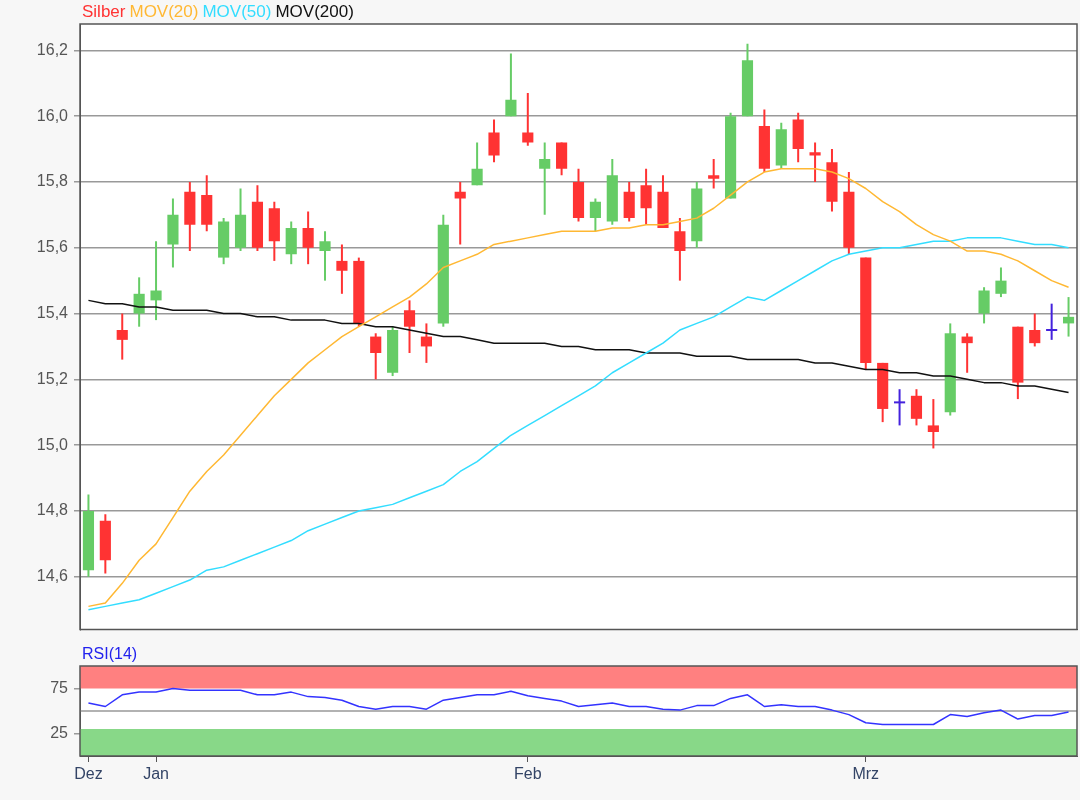 Image resolution: width=1080 pixels, height=800 pixels. What do you see at coordinates (52, 444) in the screenshot?
I see `y-tick-label: 15,0` at bounding box center [52, 444].